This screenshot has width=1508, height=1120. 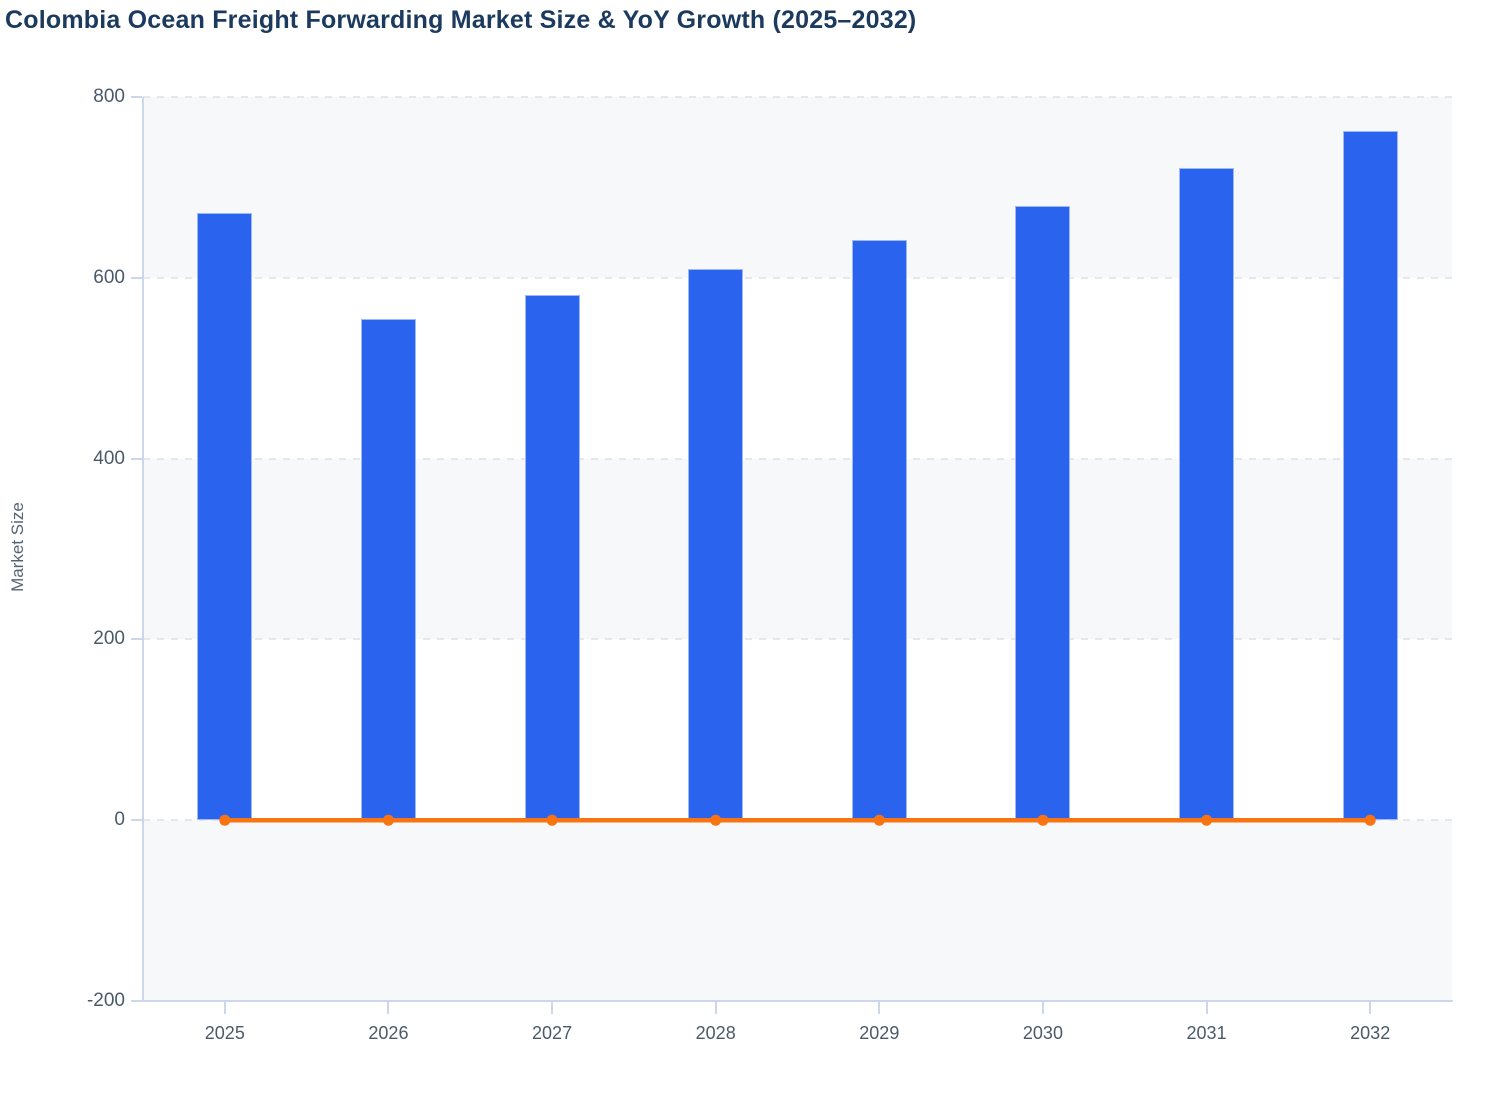 What do you see at coordinates (388, 820) in the screenshot?
I see `line-marker-2026` at bounding box center [388, 820].